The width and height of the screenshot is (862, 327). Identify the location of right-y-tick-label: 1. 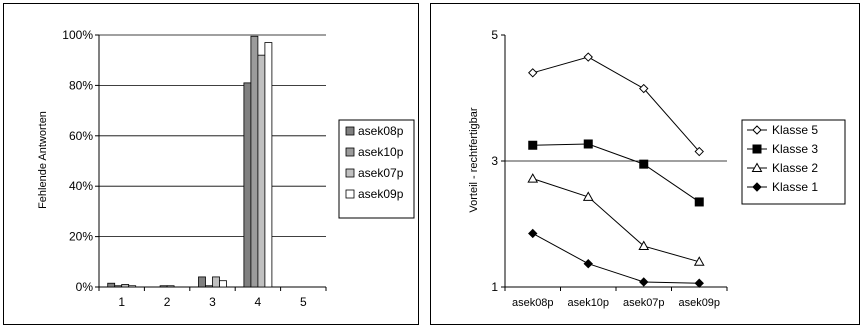
(494, 287).